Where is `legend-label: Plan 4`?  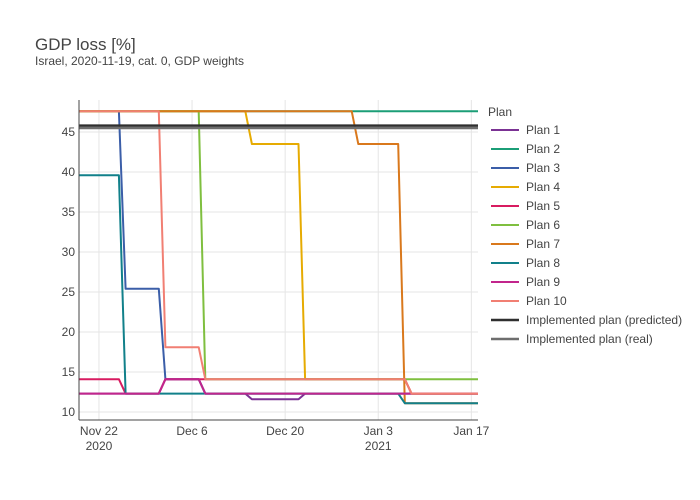
legend-label: Plan 4 is located at coordinates (543, 187).